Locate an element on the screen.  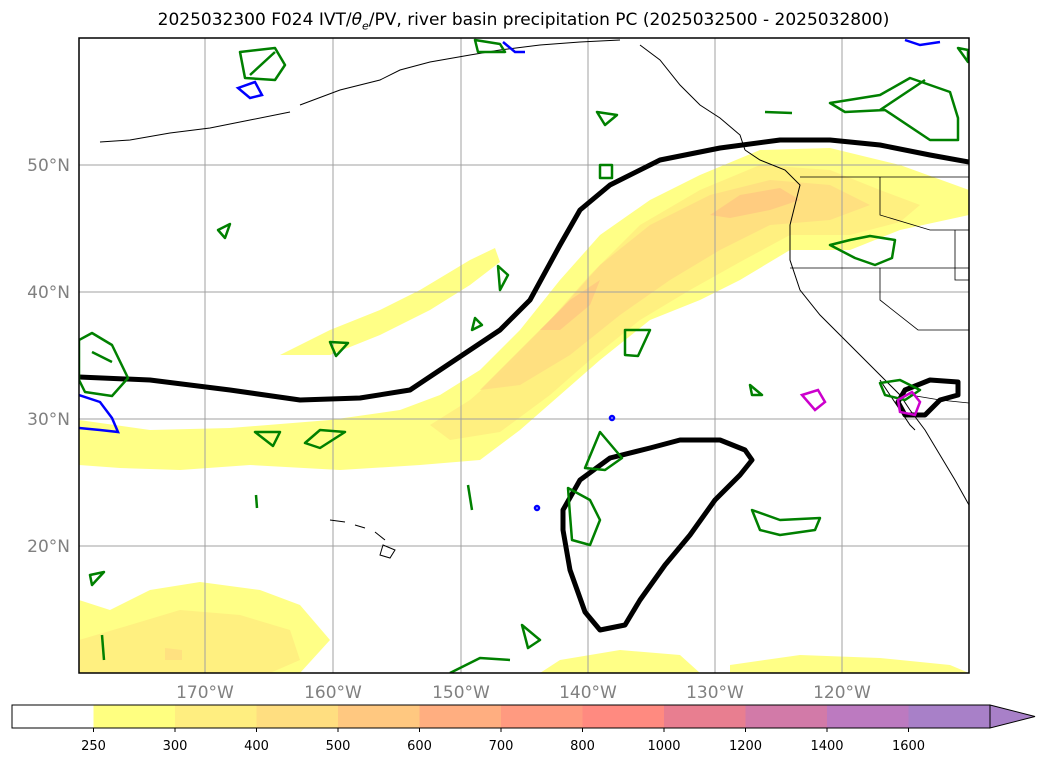
ivt-300-south is located at coordinates (189, 641).